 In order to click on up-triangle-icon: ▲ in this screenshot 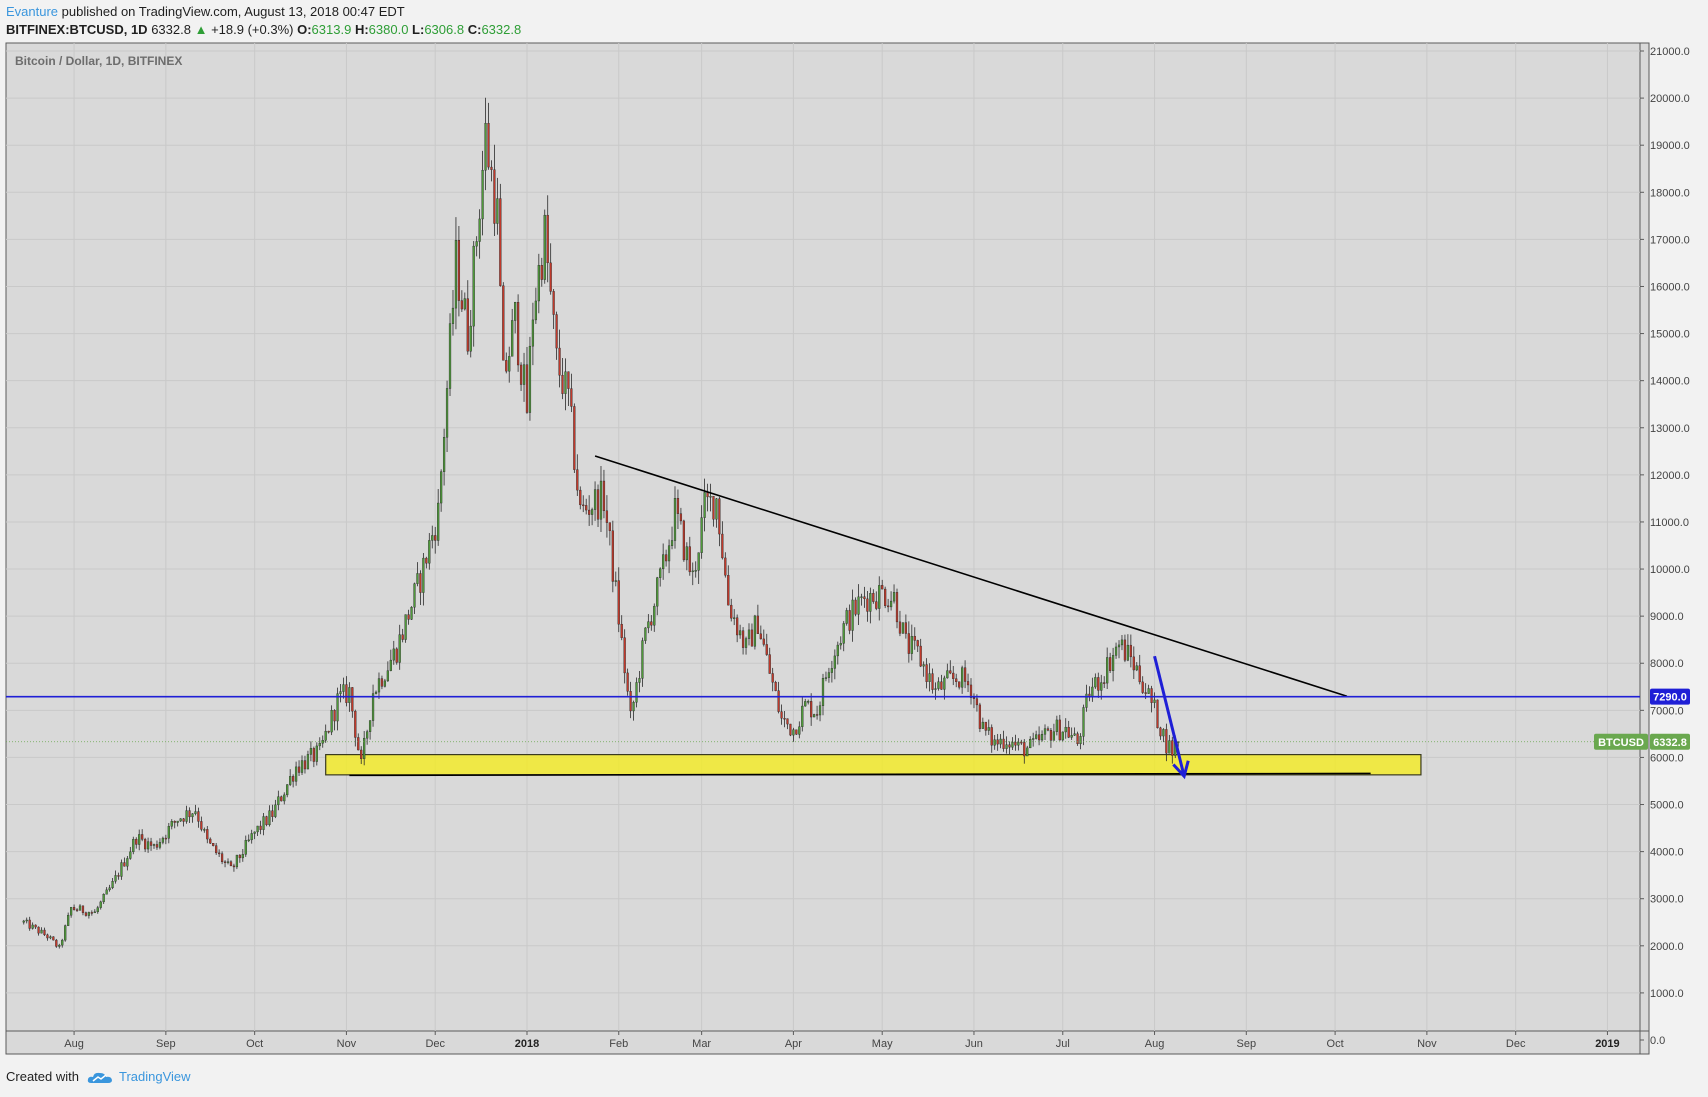, I will do `click(201, 29)`.